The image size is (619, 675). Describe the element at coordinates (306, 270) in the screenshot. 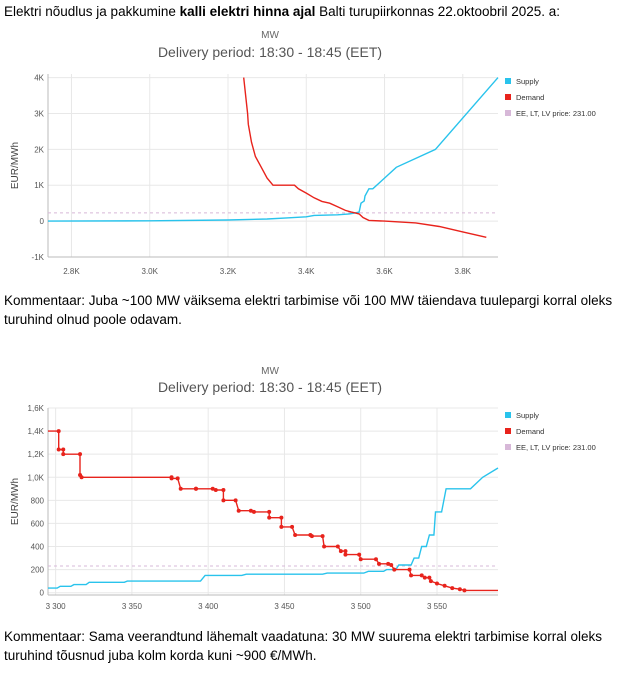

I see `x-tick-label: 3,4K` at that location.